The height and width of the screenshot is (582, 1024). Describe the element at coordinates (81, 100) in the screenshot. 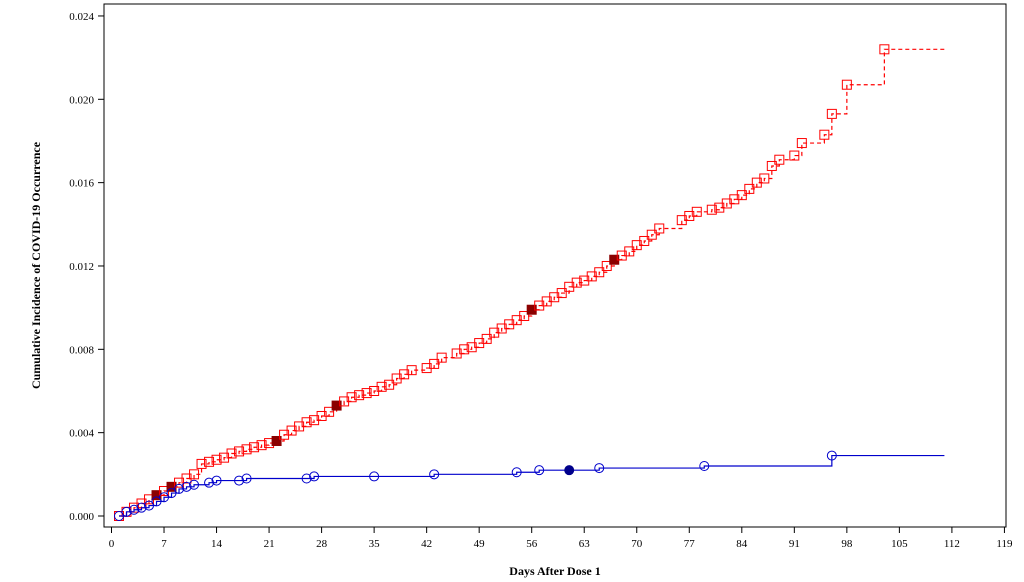

I see `y-tick-label: 0.020` at that location.